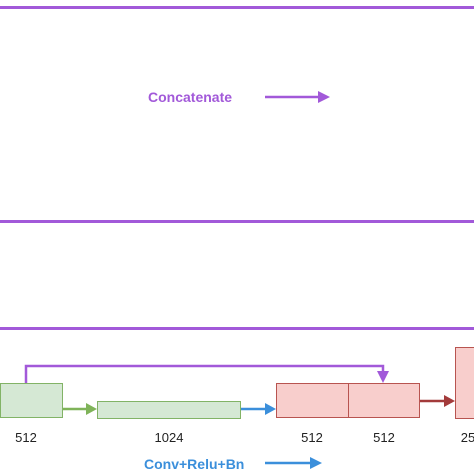  I want to click on block-label-1024: 1024, so click(169, 437).